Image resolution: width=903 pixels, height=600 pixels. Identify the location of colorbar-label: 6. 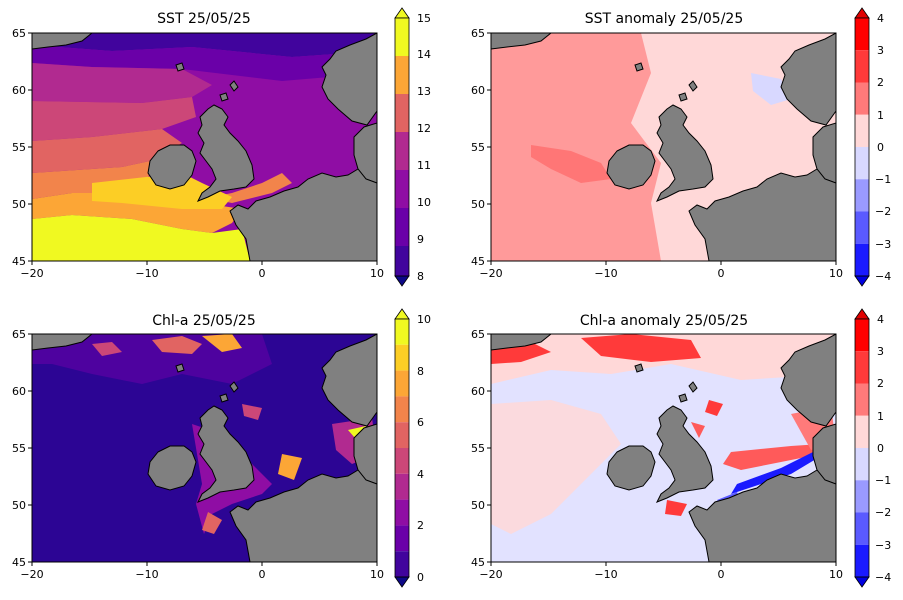
(420, 422).